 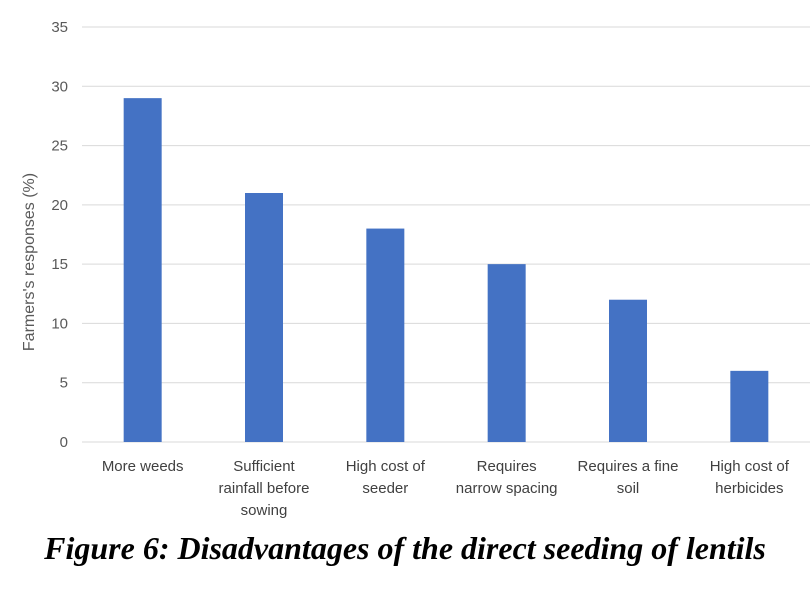 What do you see at coordinates (64, 383) in the screenshot?
I see `y-tick-label: 5` at bounding box center [64, 383].